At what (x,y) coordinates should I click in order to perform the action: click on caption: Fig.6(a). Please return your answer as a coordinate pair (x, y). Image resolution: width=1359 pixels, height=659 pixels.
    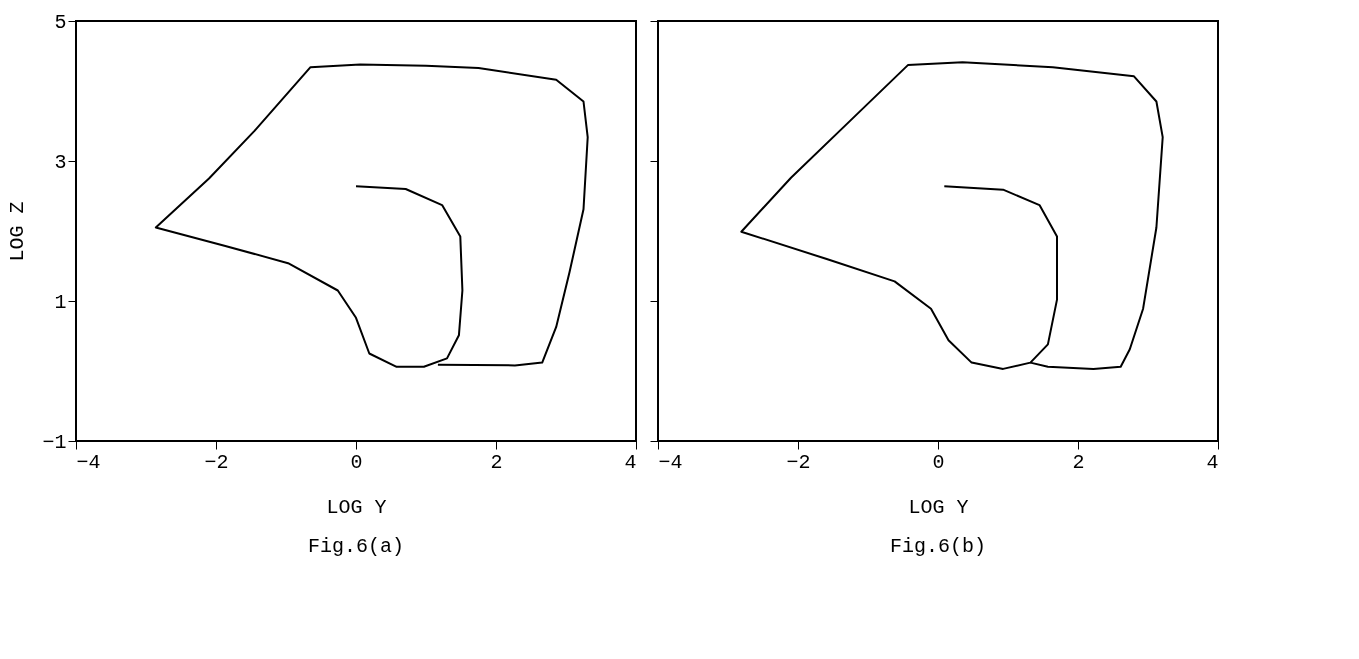
    Looking at the image, I should click on (356, 546).